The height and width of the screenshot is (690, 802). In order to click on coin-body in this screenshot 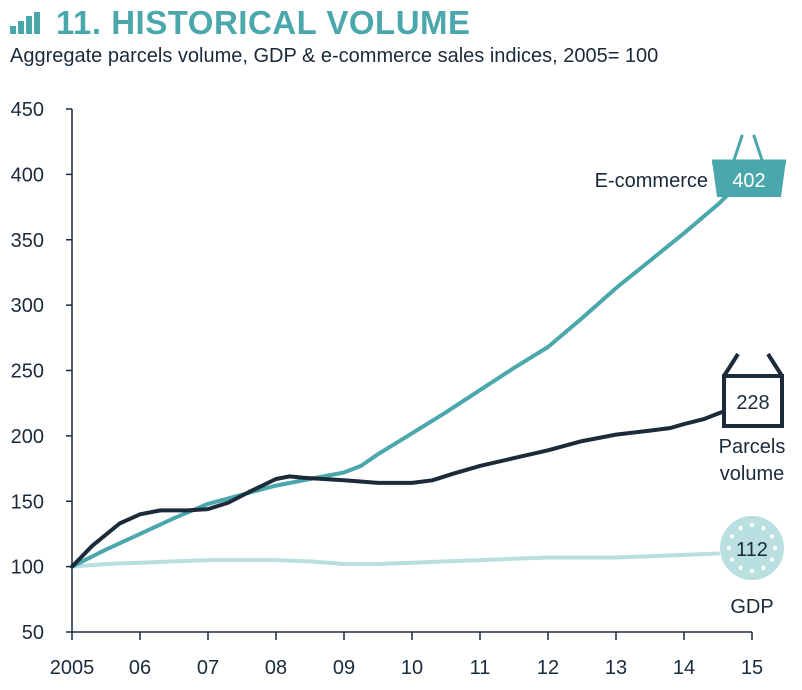, I will do `click(752, 548)`.